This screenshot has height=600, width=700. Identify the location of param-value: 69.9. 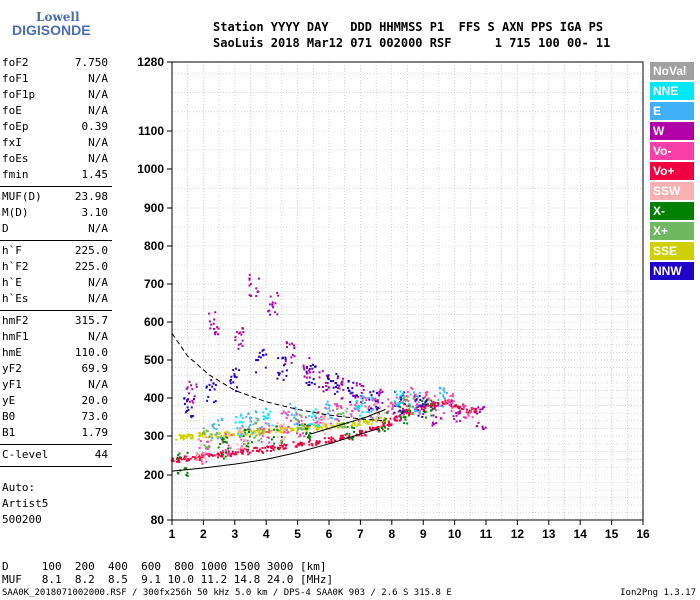
(95, 368).